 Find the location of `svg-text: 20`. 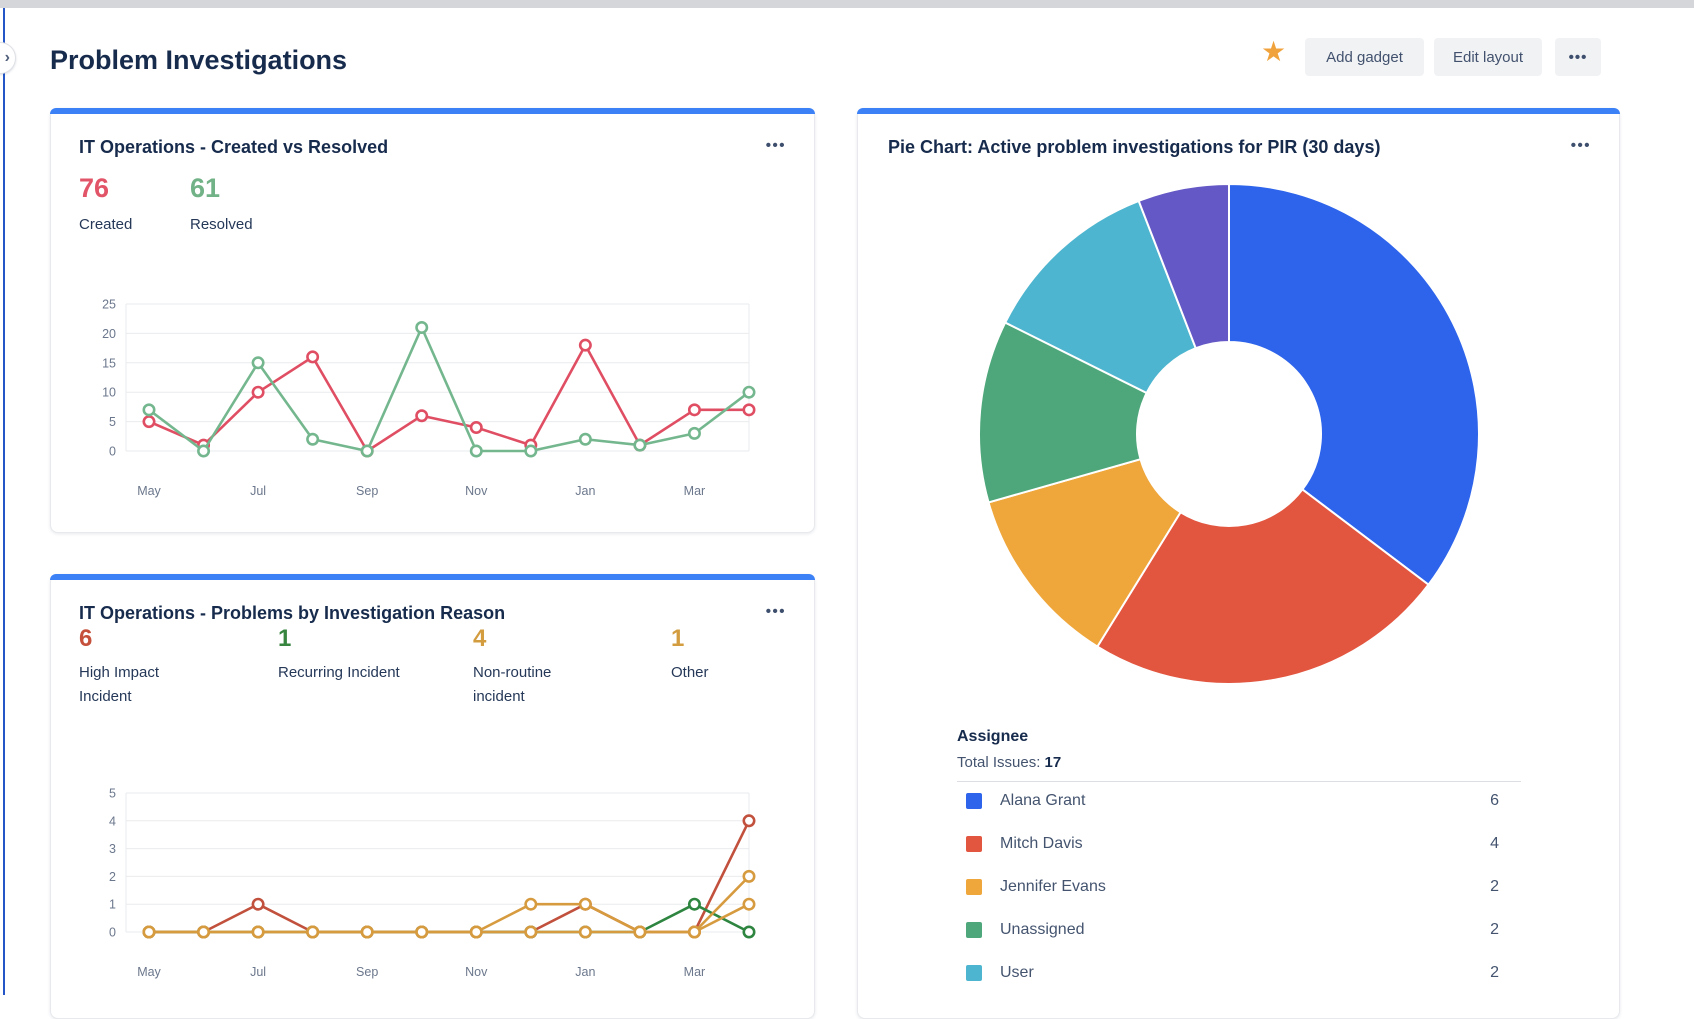

svg-text: 20 is located at coordinates (109, 334).